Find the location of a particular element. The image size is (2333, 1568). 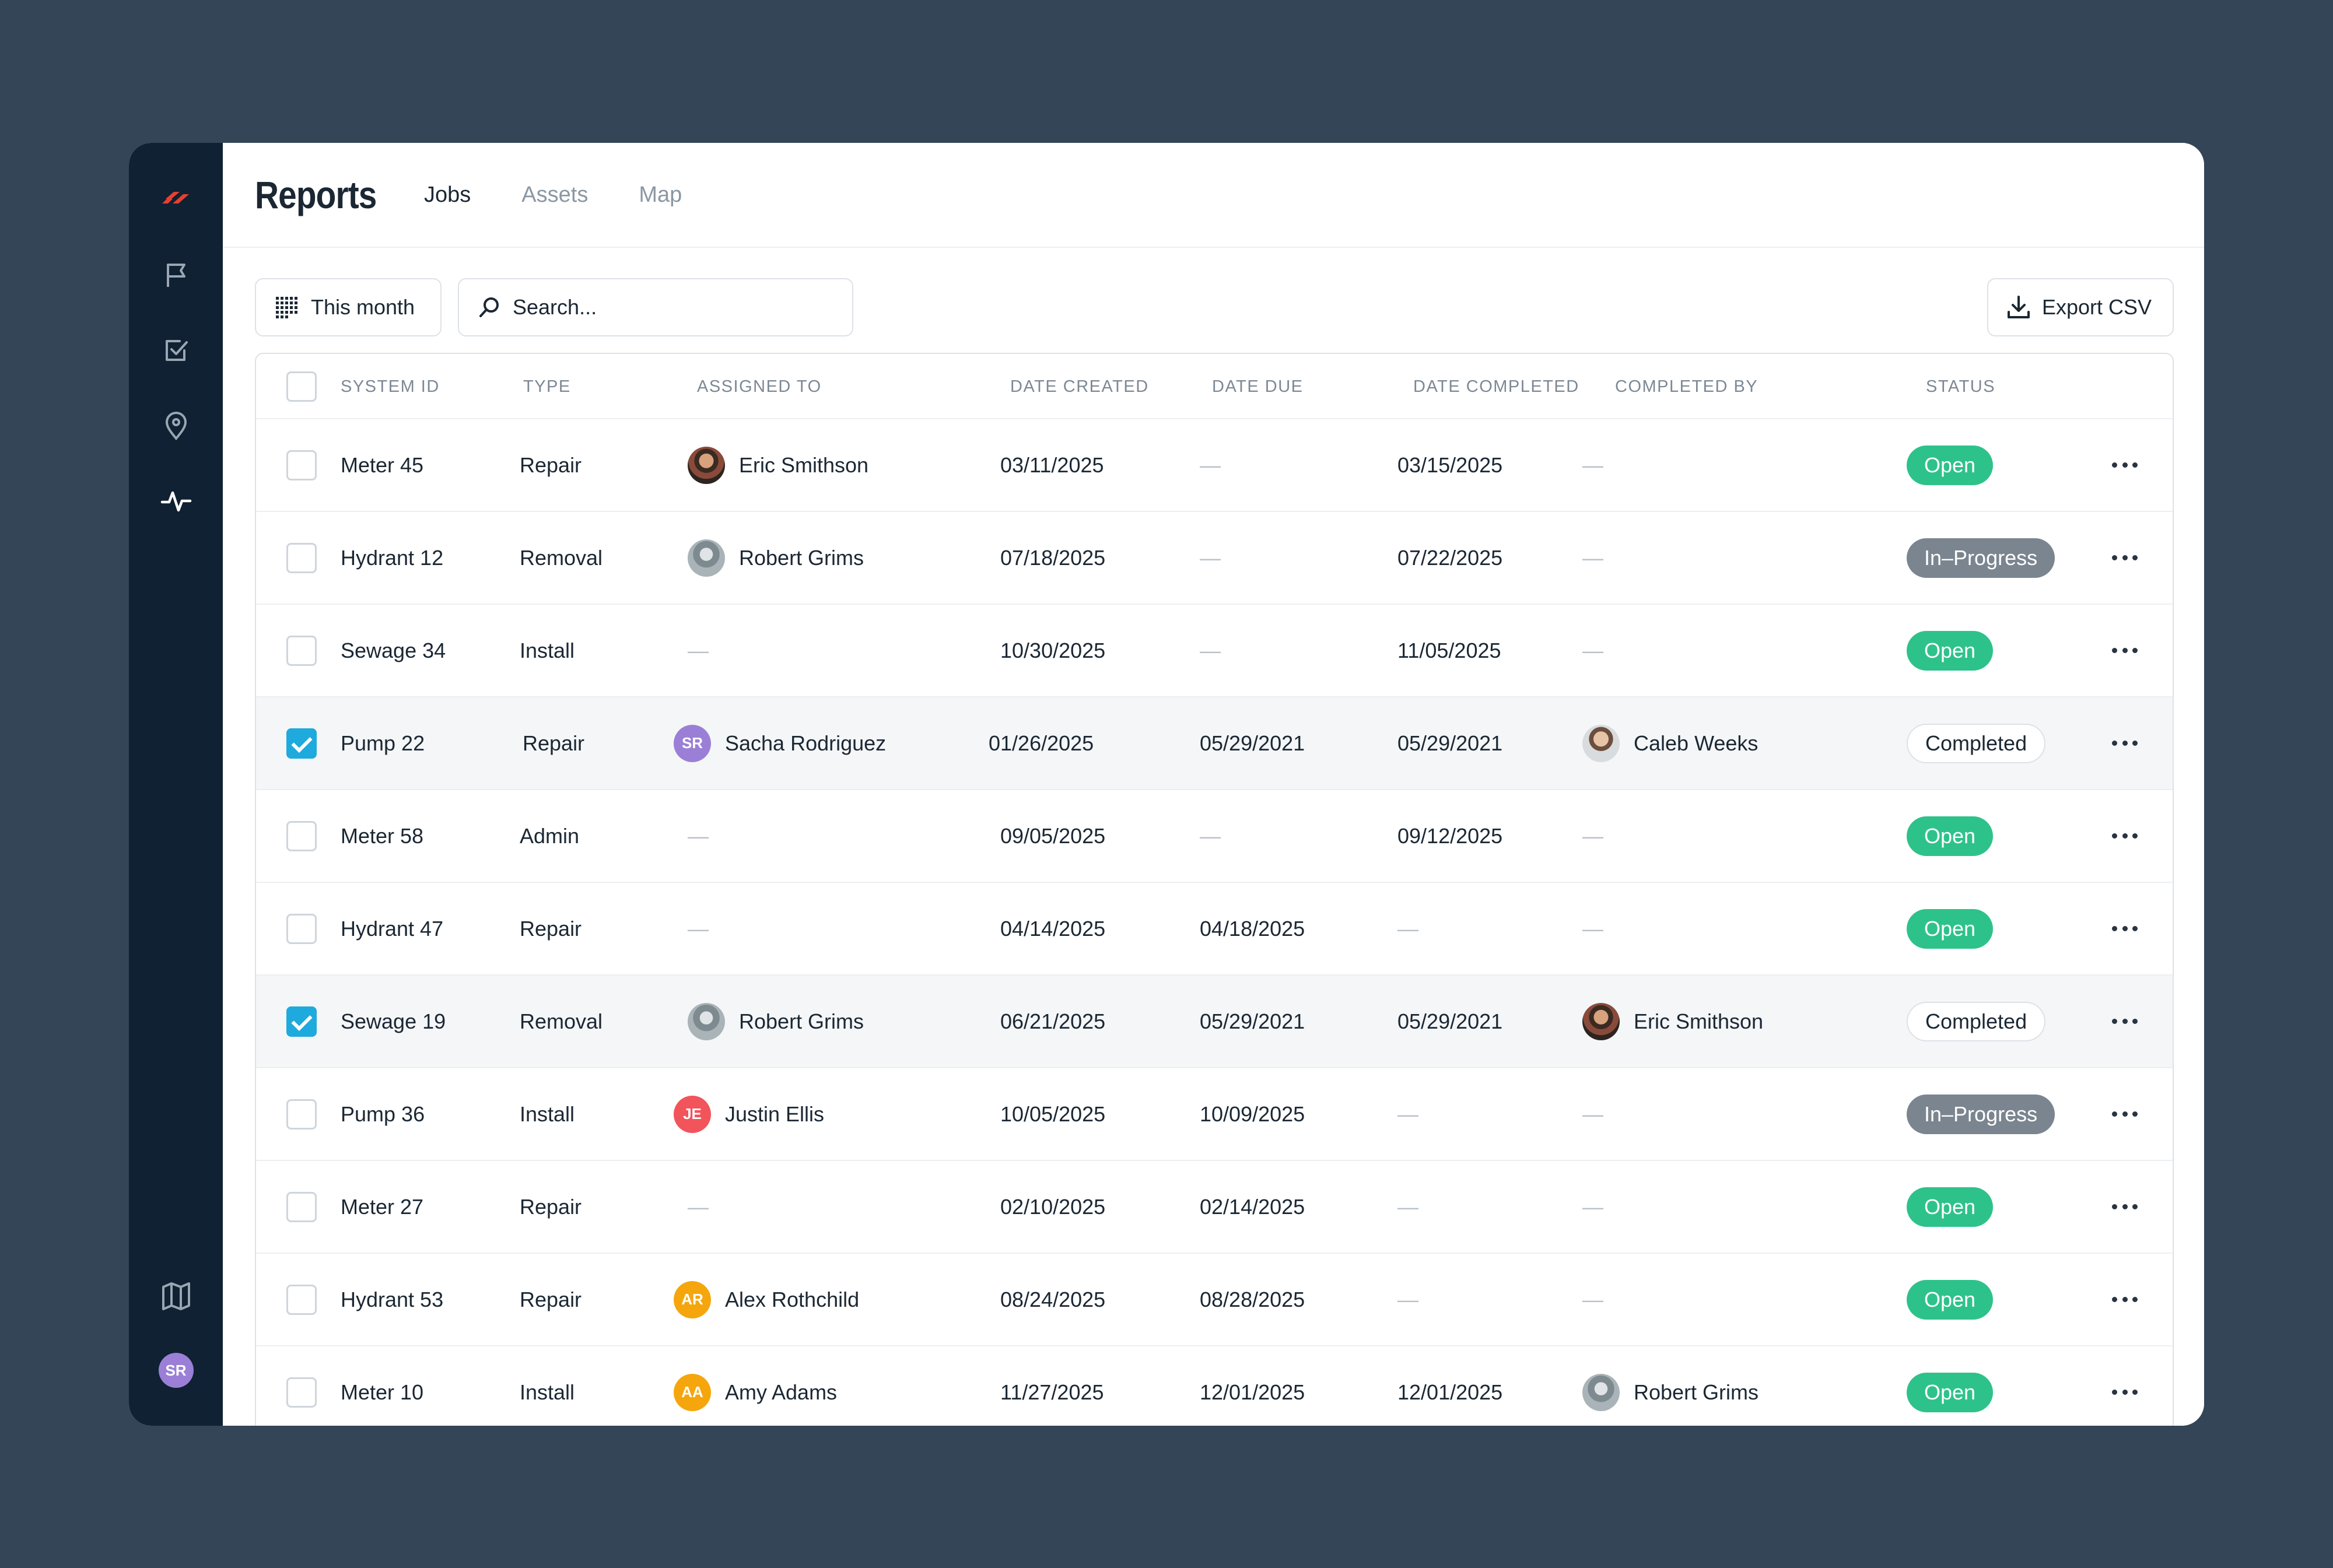

cell-status: Completed is located at coordinates (1976, 1021).